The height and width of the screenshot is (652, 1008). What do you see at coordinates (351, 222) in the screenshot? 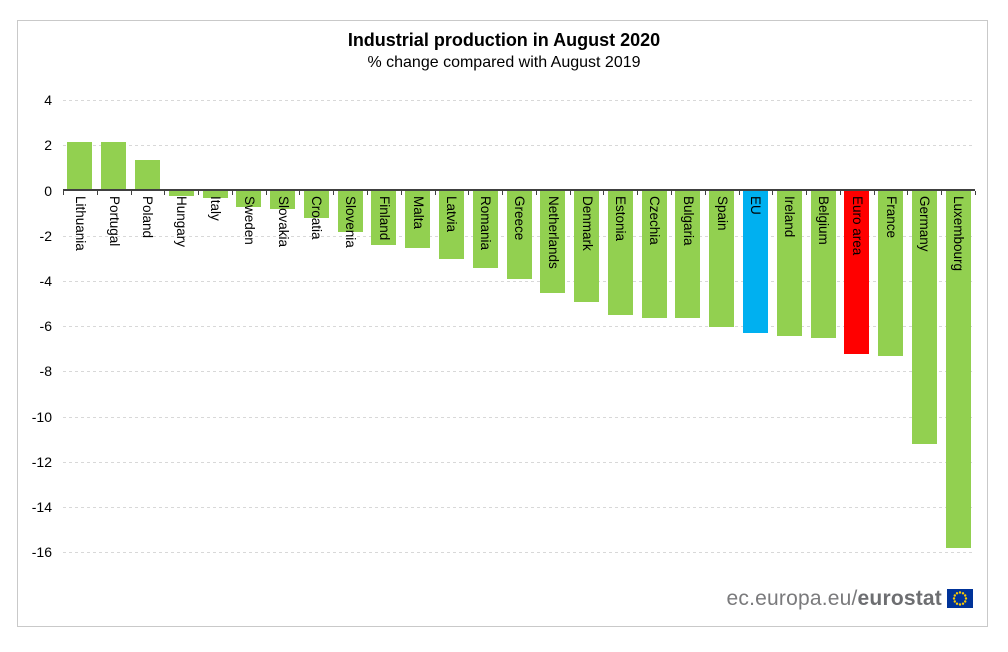
I see `bar-label-slovenia: Slovenia` at bounding box center [351, 222].